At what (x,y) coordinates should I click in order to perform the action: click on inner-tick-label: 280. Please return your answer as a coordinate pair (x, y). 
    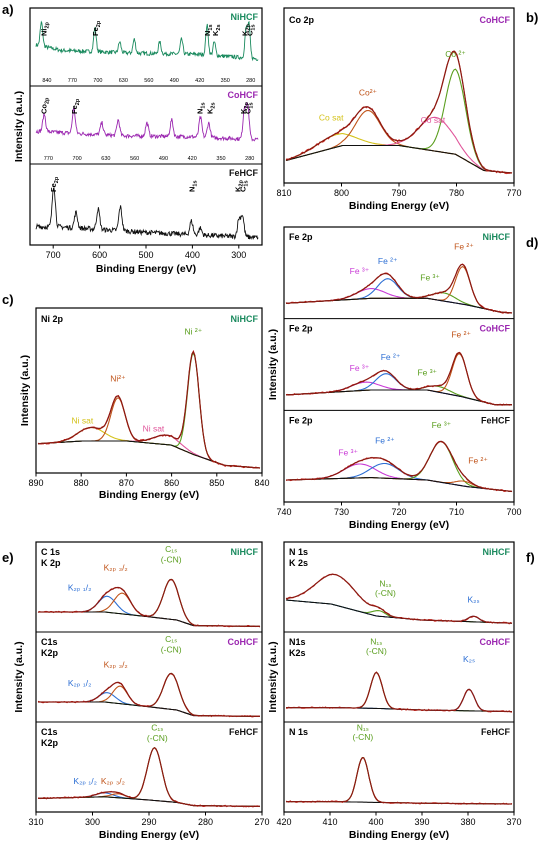
    Looking at the image, I should click on (250, 81).